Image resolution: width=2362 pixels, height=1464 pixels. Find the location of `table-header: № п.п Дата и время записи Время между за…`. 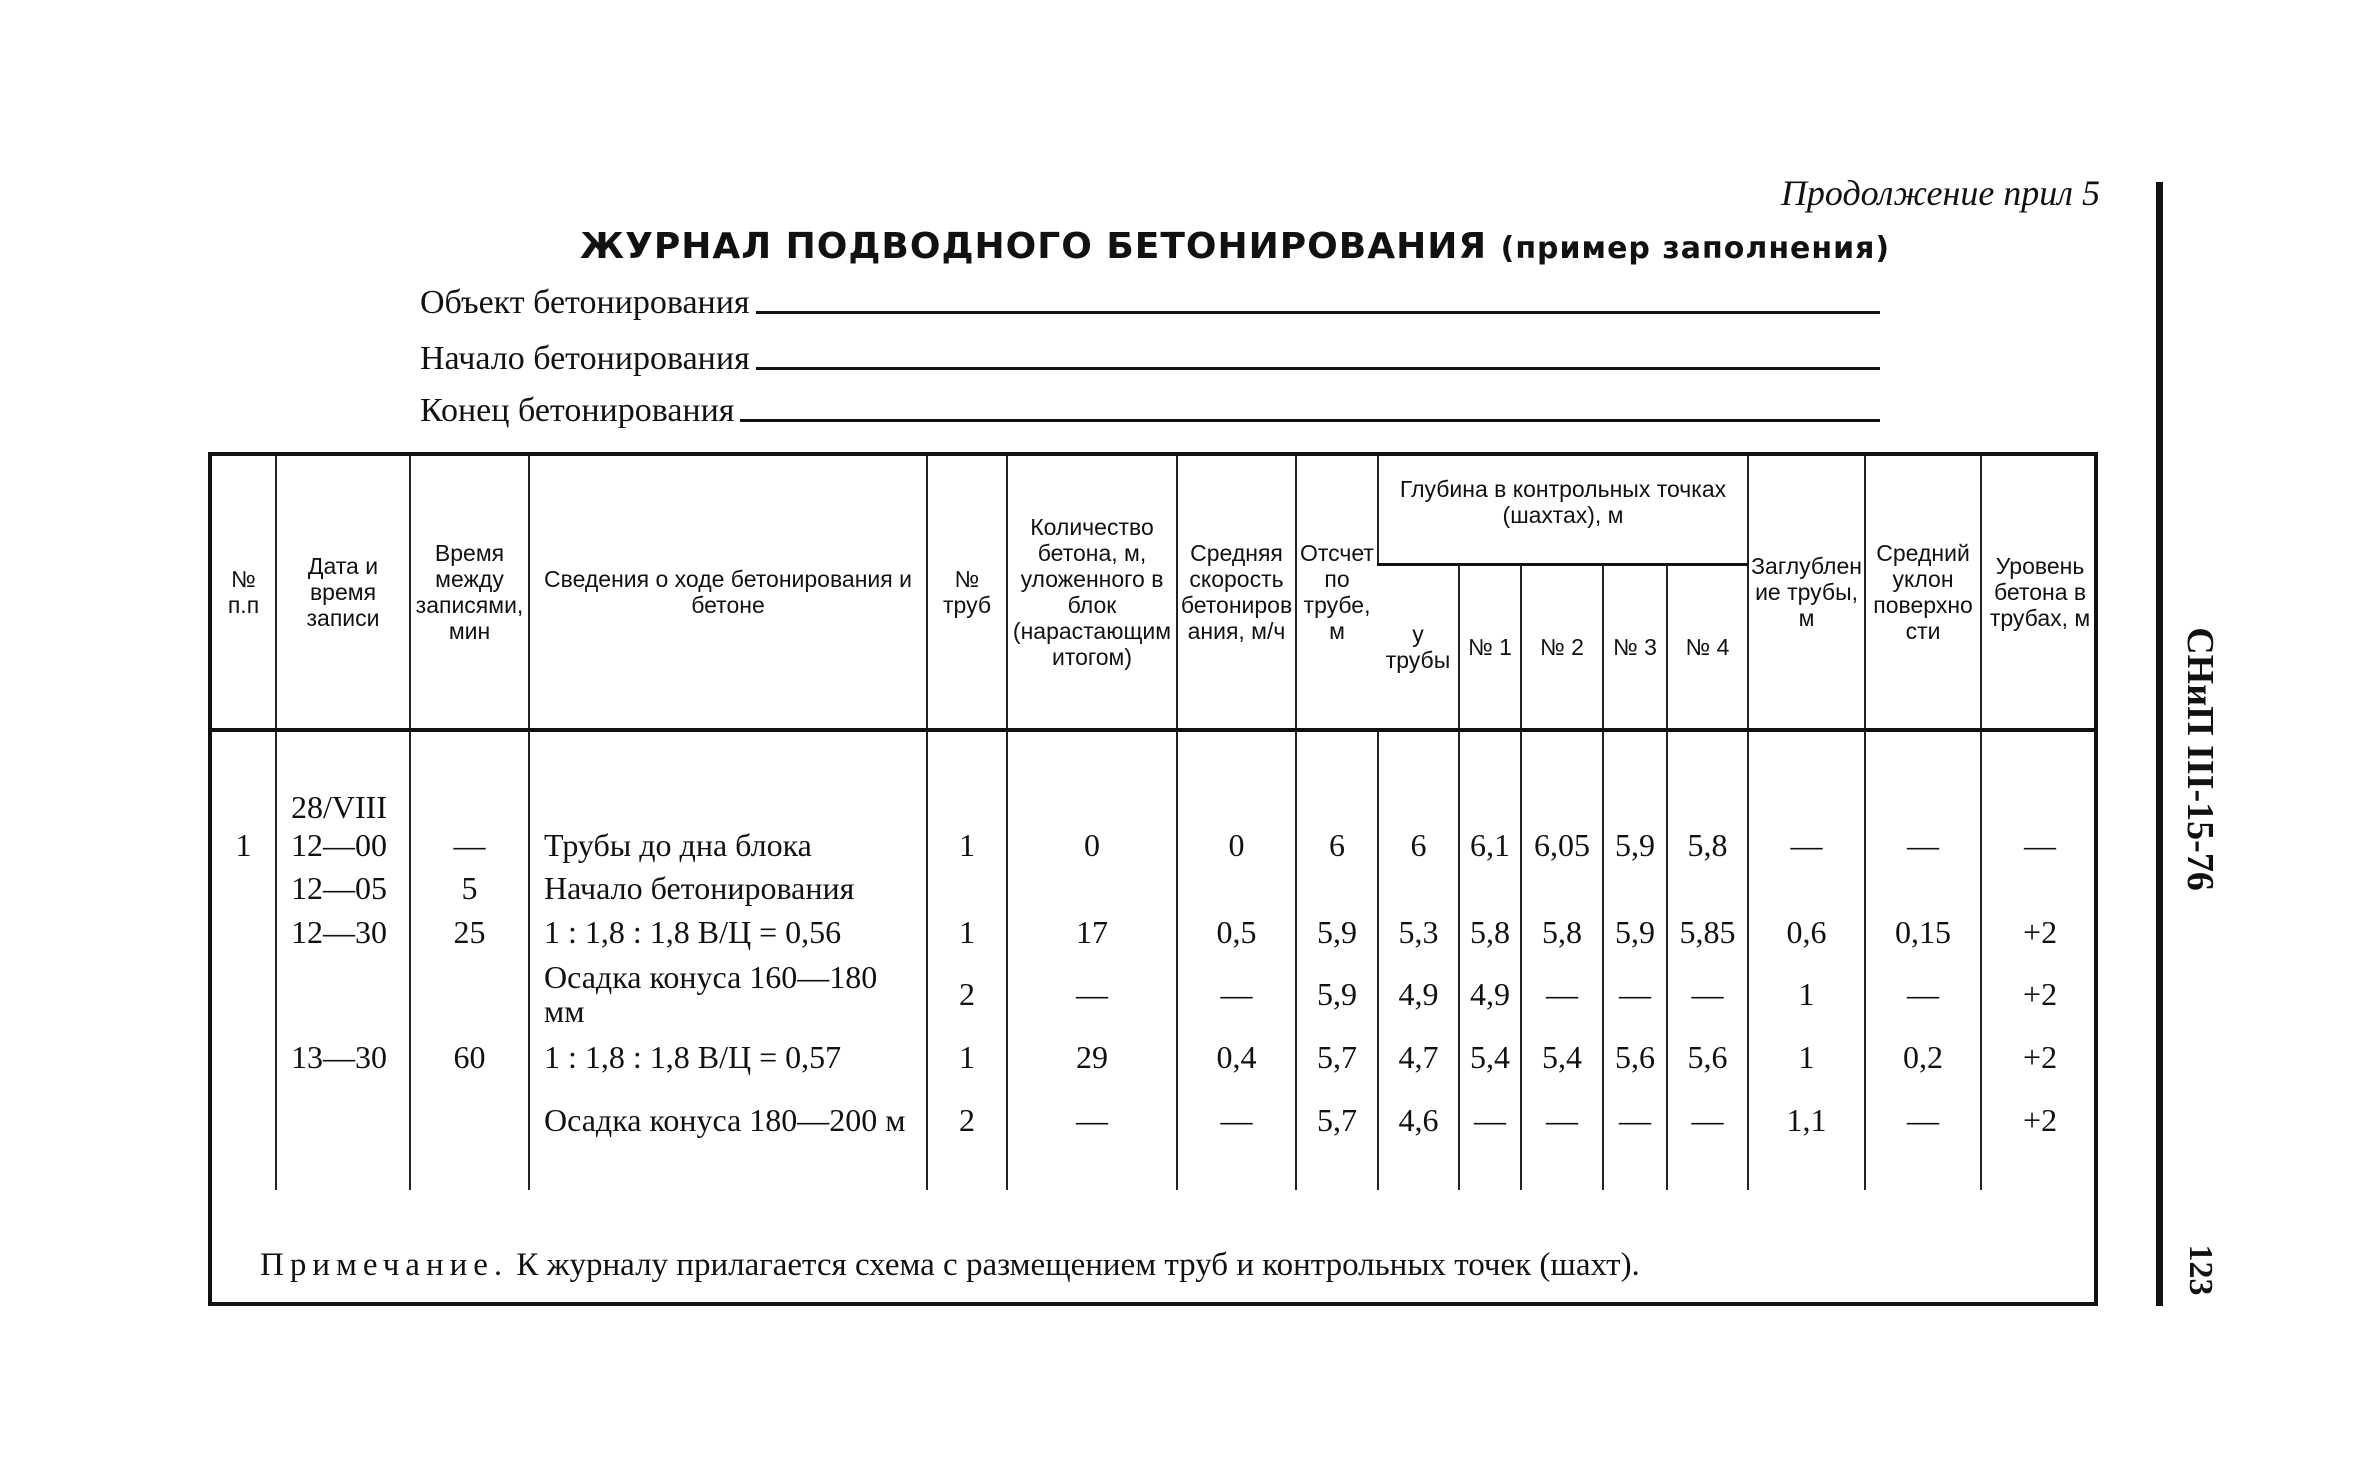

table-header: № п.п Дата и время записи Время между за… is located at coordinates (1155, 593).